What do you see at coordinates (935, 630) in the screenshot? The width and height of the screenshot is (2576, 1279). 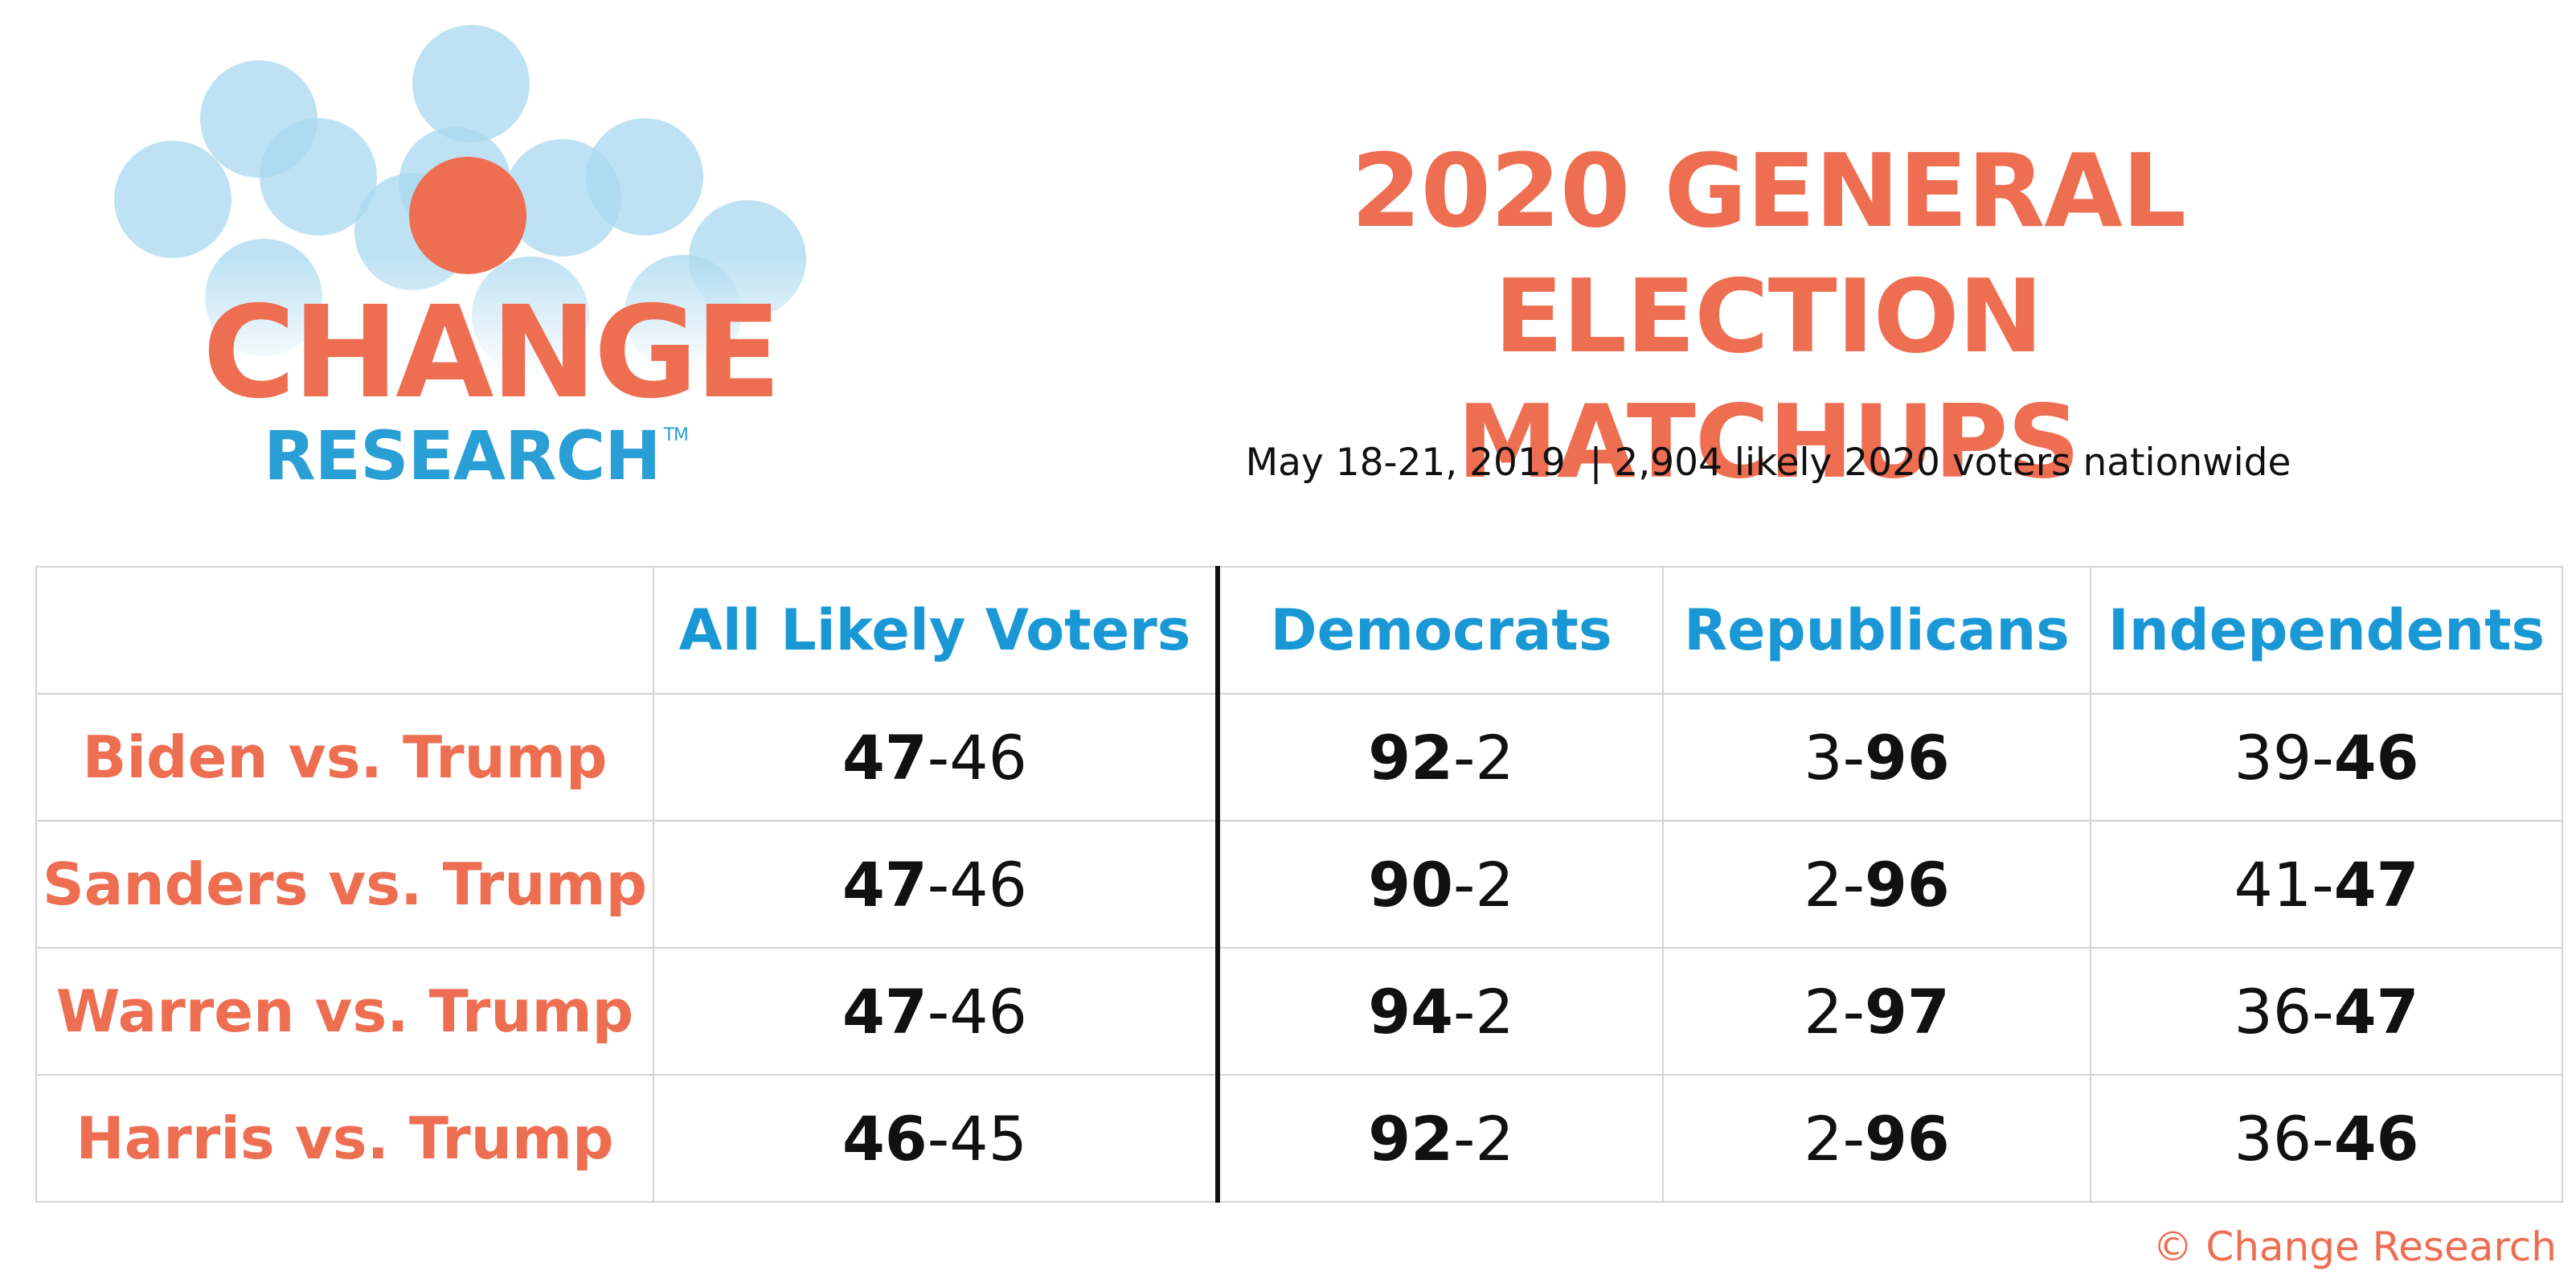 I see `column-header-all-likely-voters: All Likely Voters` at bounding box center [935, 630].